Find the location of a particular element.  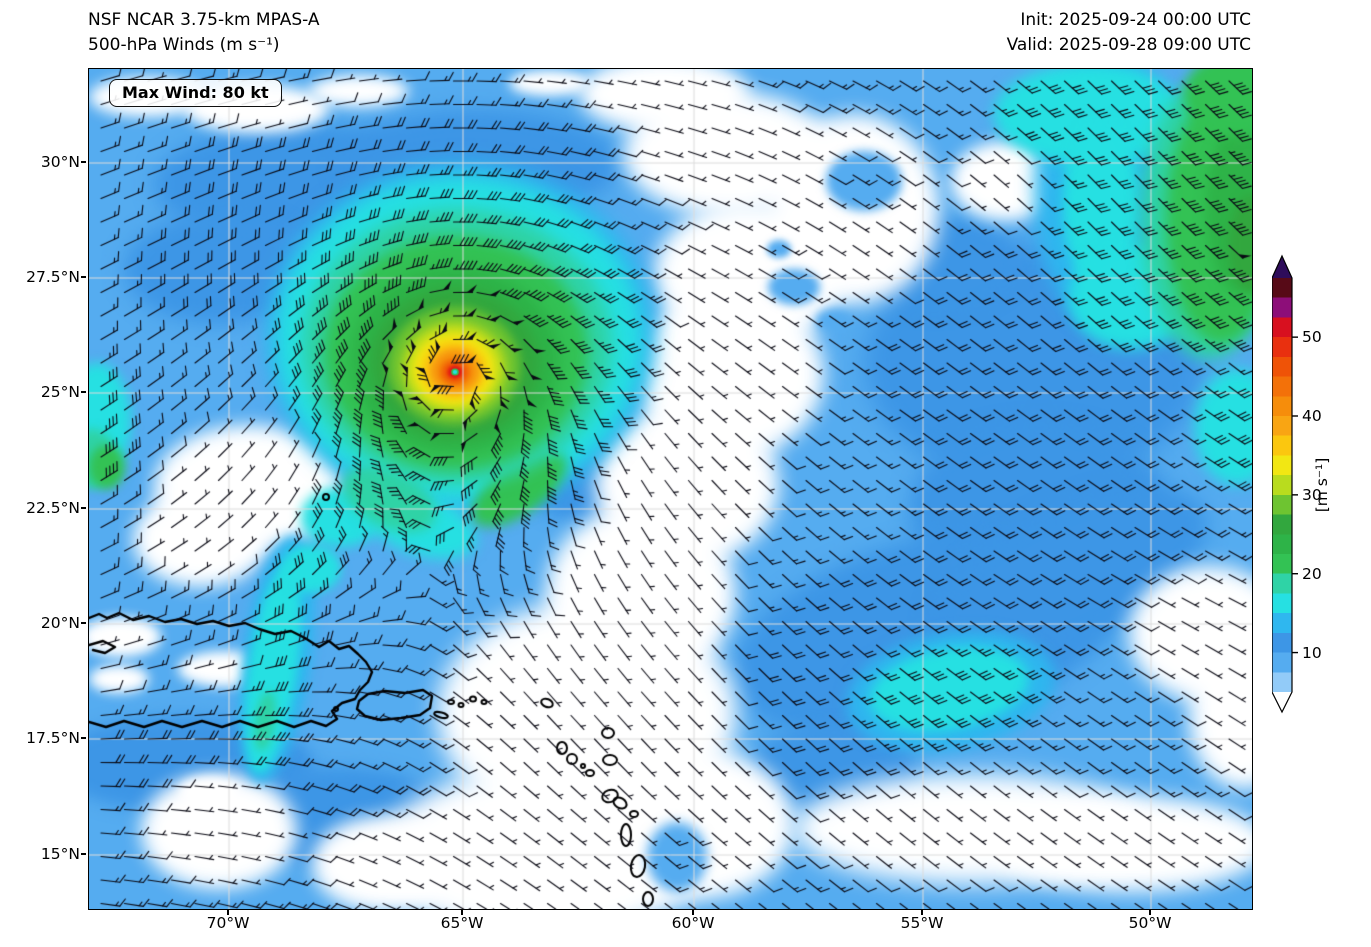

y-axis-tick-label: 15°N is located at coordinates (60, 854).